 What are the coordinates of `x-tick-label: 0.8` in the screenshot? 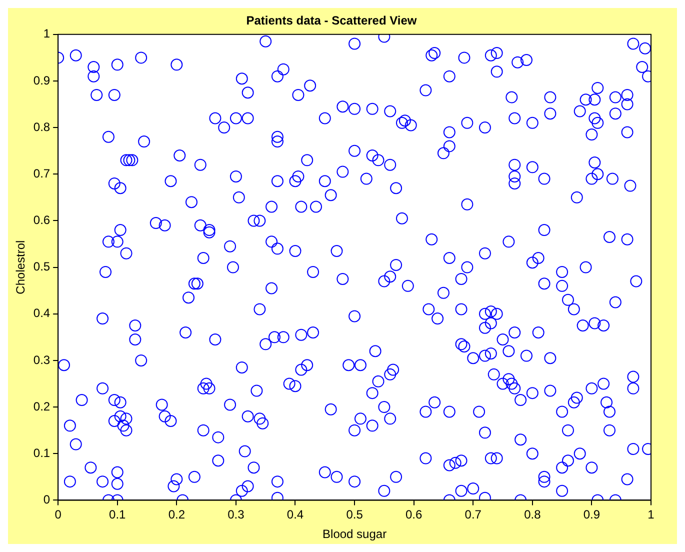 It's located at (533, 515).